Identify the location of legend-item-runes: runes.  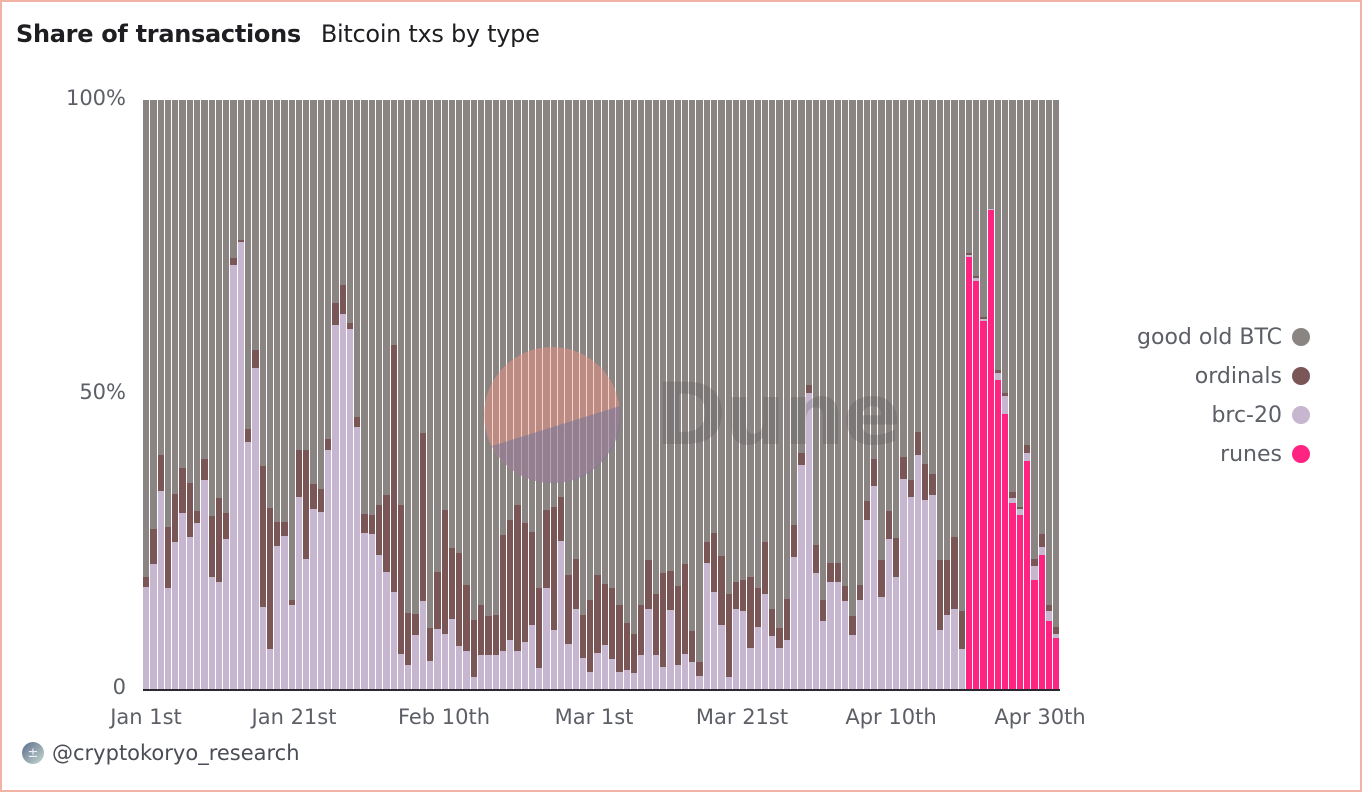
(1265, 454).